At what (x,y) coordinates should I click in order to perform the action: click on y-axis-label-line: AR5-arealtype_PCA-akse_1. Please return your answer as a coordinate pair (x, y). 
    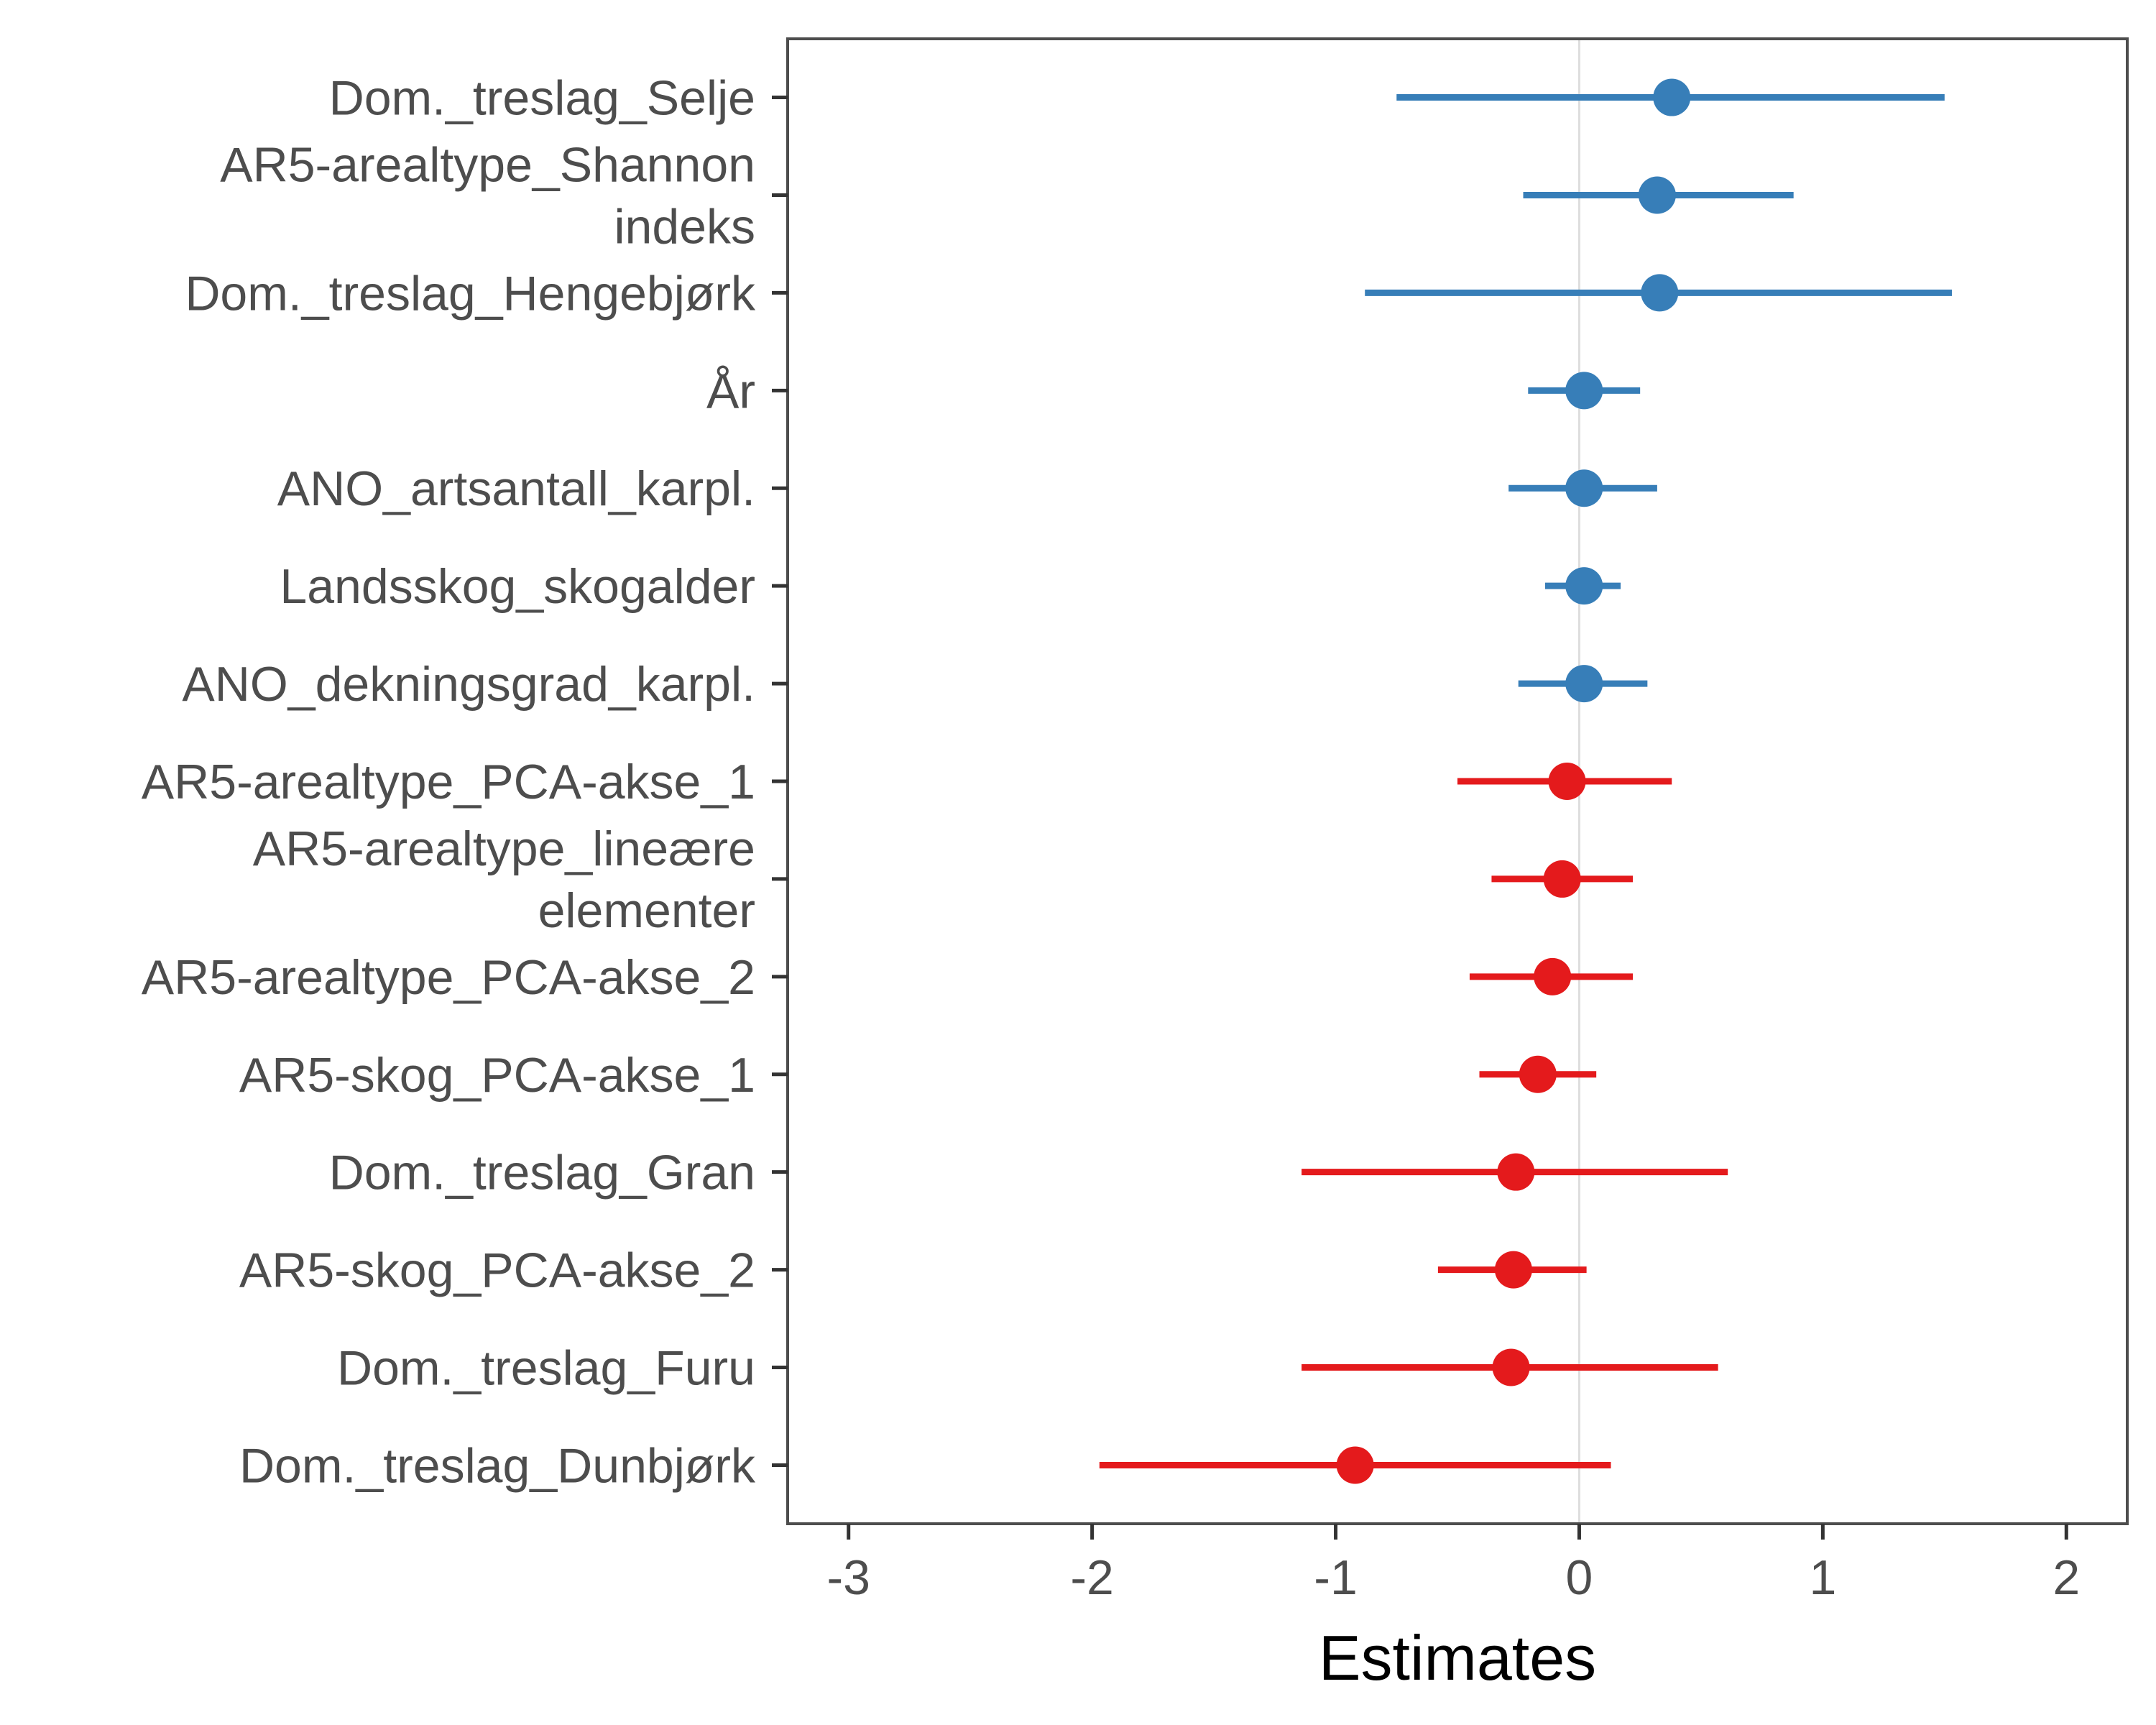
    Looking at the image, I should click on (449, 782).